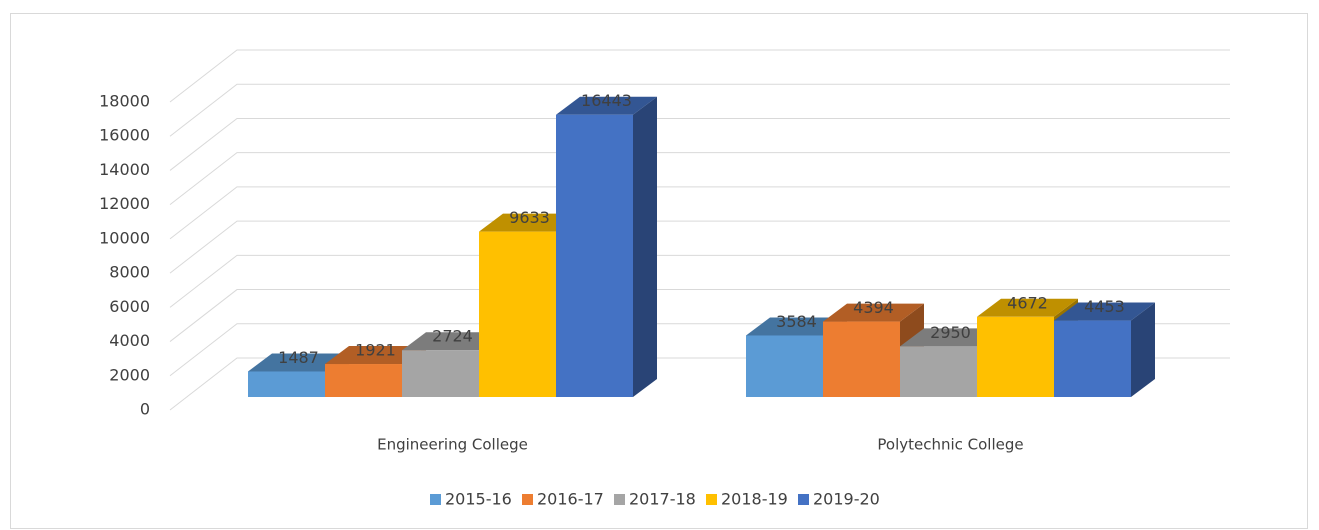  Describe the element at coordinates (873, 307) in the screenshot. I see `data-label: 4394` at that location.